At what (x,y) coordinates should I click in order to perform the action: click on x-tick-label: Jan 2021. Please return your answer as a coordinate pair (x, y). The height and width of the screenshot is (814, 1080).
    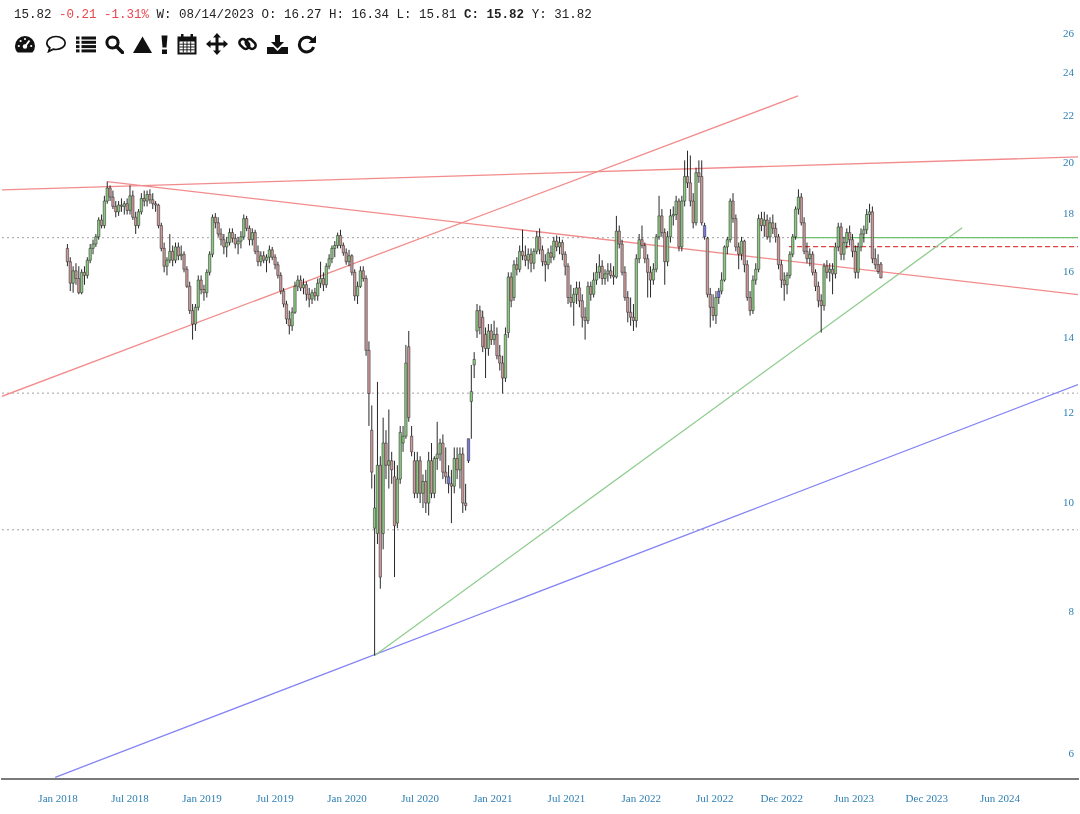
    Looking at the image, I should click on (493, 798).